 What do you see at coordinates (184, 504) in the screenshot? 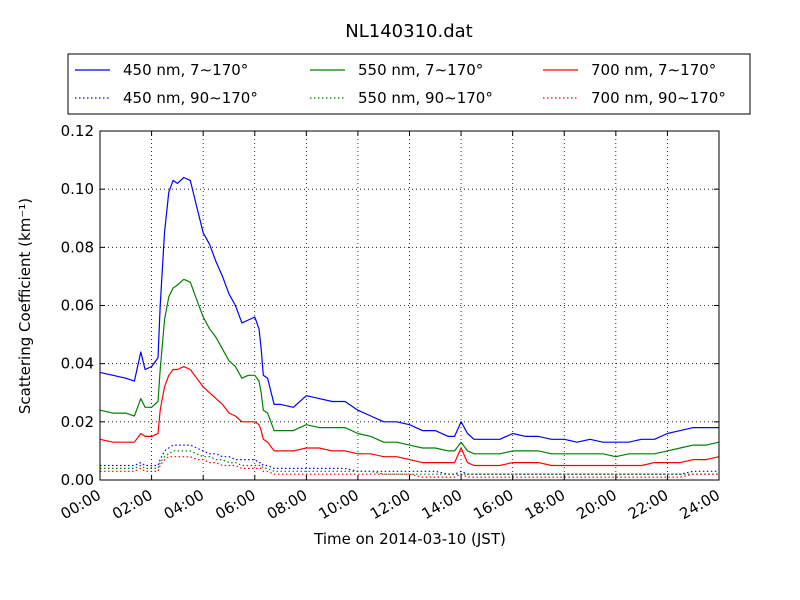
I see `x-tick-label: 04:00` at bounding box center [184, 504].